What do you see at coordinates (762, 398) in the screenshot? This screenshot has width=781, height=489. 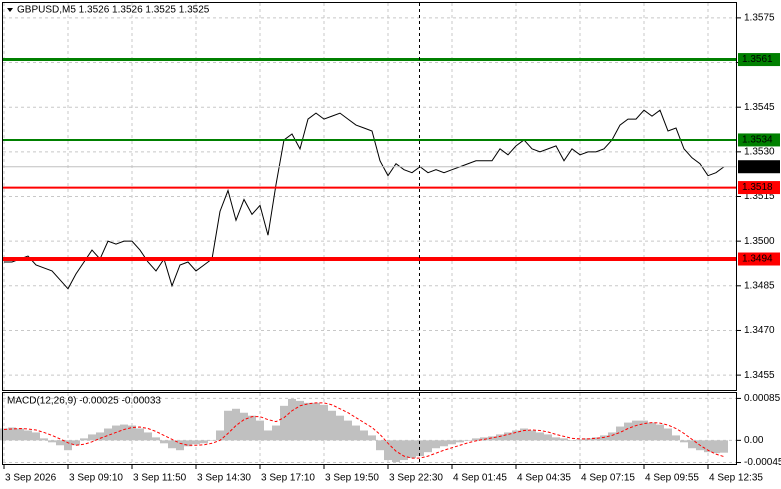 I see `y-tick-label: 0.00085` at bounding box center [762, 398].